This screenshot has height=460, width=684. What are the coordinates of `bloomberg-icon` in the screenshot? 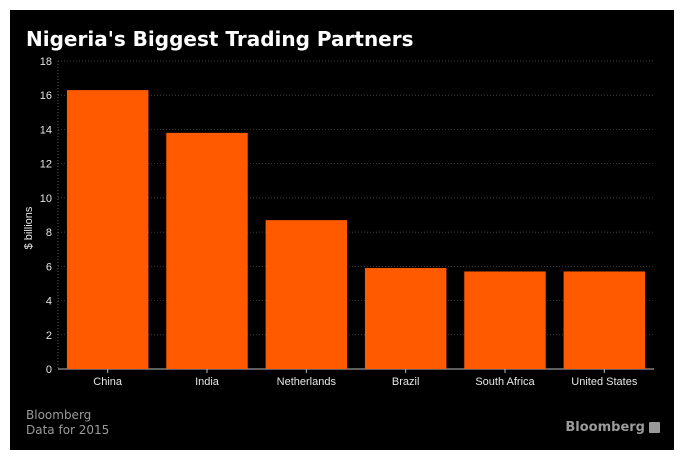 It's located at (654, 427).